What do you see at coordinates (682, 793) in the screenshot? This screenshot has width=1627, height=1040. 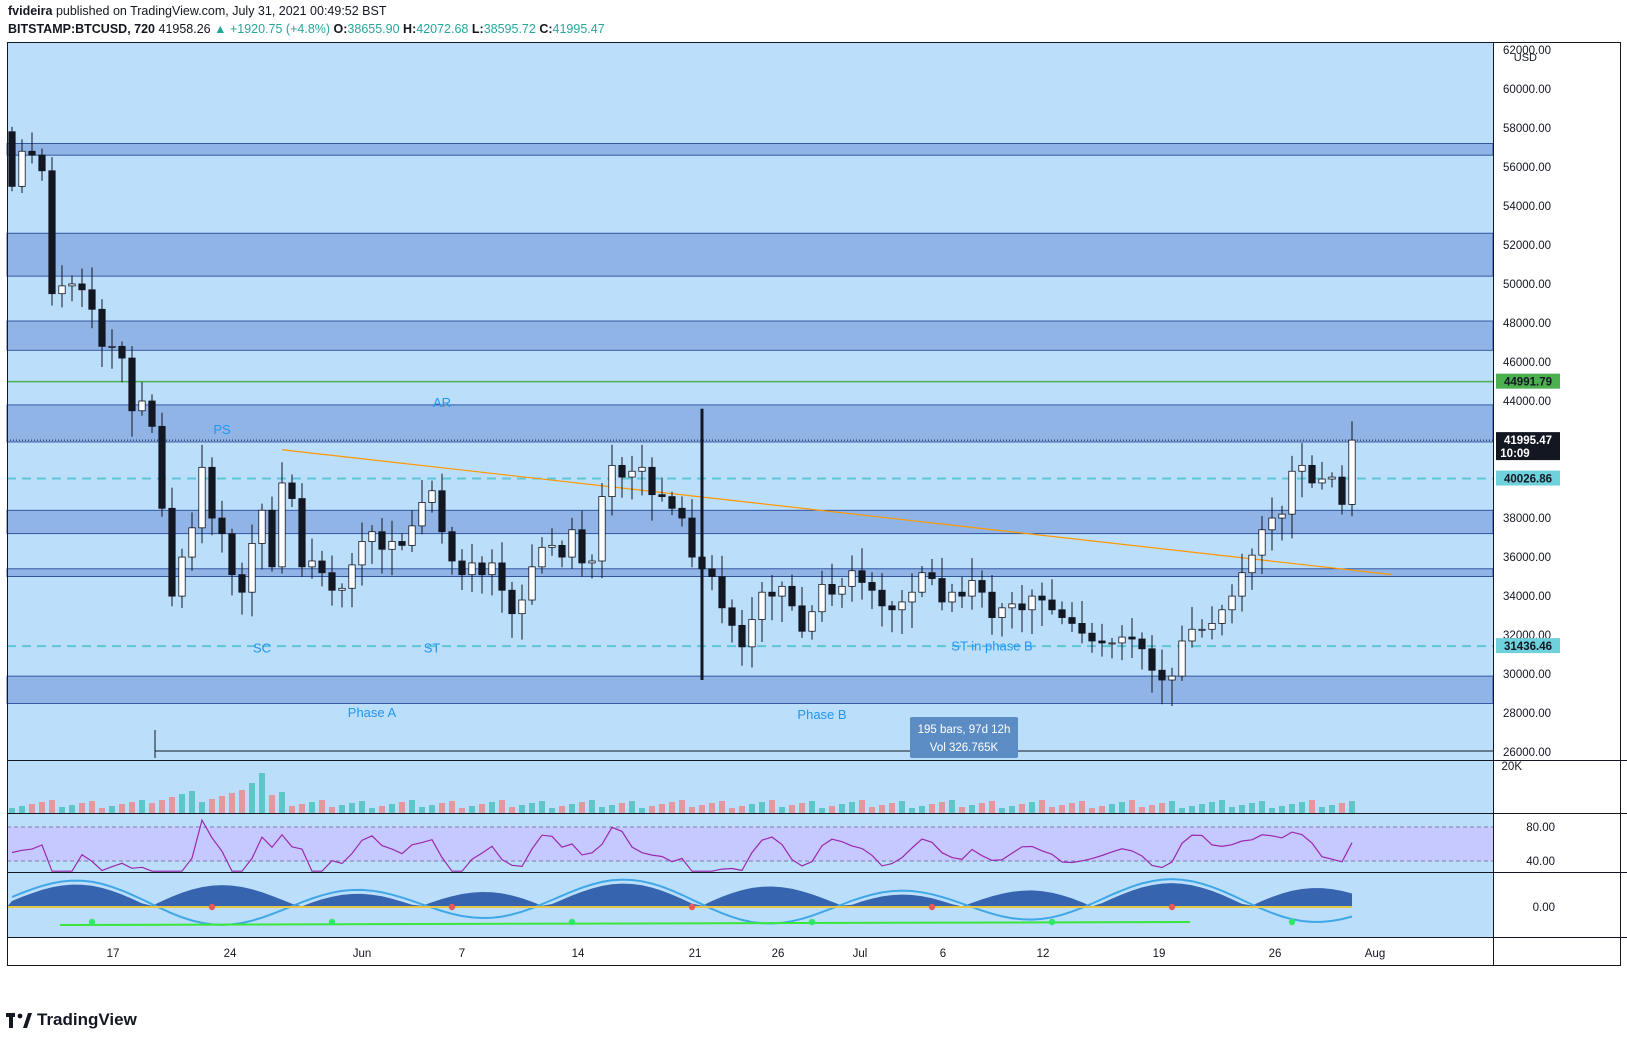 I see `volume-bars` at bounding box center [682, 793].